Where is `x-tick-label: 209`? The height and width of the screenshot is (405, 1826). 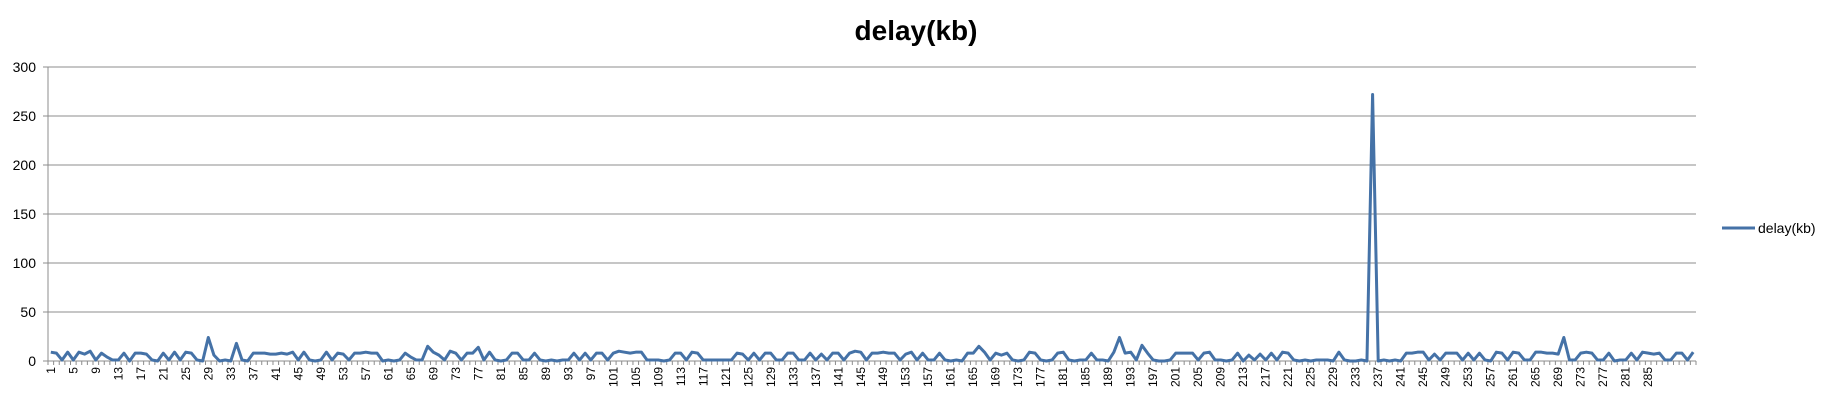 x-tick-label: 209 is located at coordinates (1221, 377).